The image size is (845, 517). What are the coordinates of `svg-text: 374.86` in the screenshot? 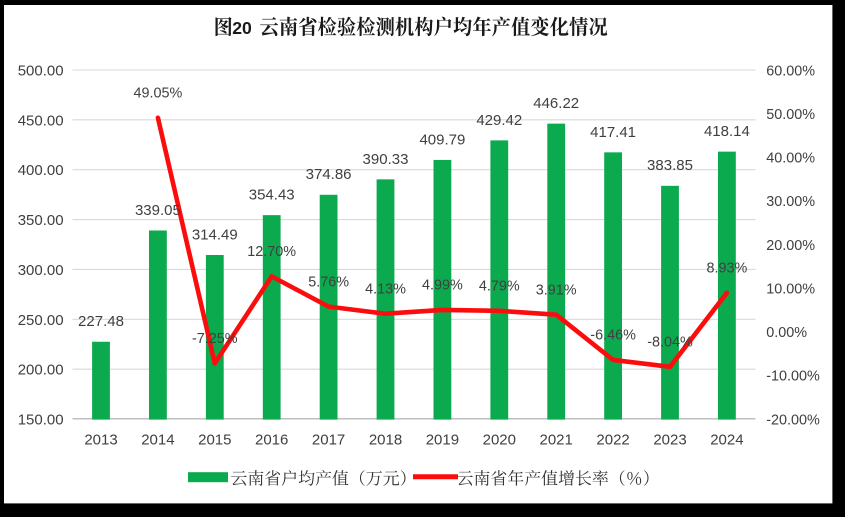 It's located at (329, 174).